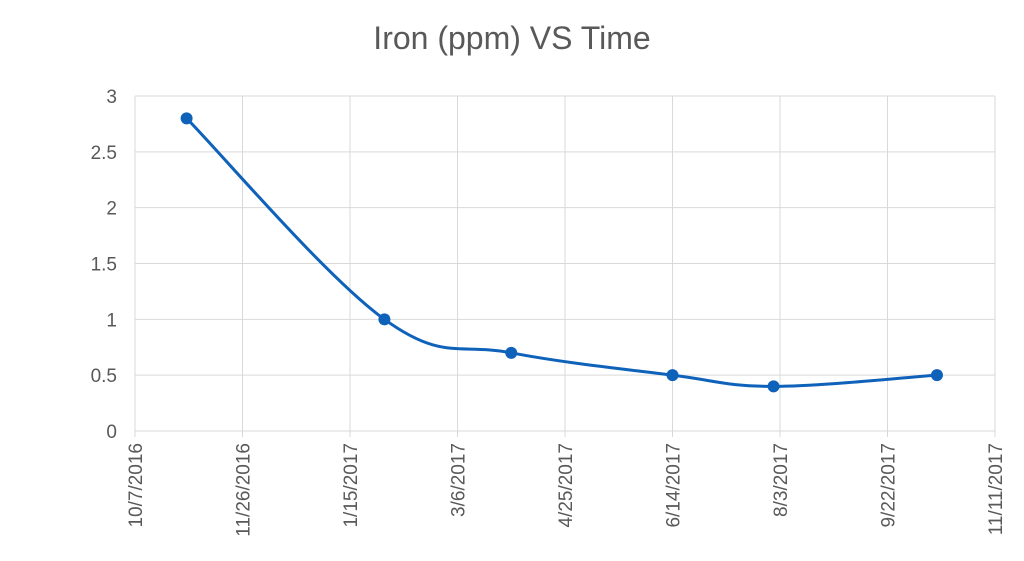 Image resolution: width=1024 pixels, height=561 pixels. What do you see at coordinates (674, 485) in the screenshot?
I see `x-tick-label: 6/14/2017` at bounding box center [674, 485].